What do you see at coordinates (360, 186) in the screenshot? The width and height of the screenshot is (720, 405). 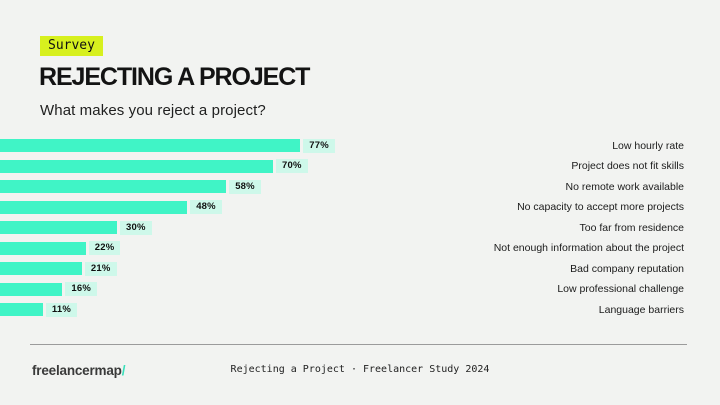 I see `bar-row: 58% No remote work available` at bounding box center [360, 186].